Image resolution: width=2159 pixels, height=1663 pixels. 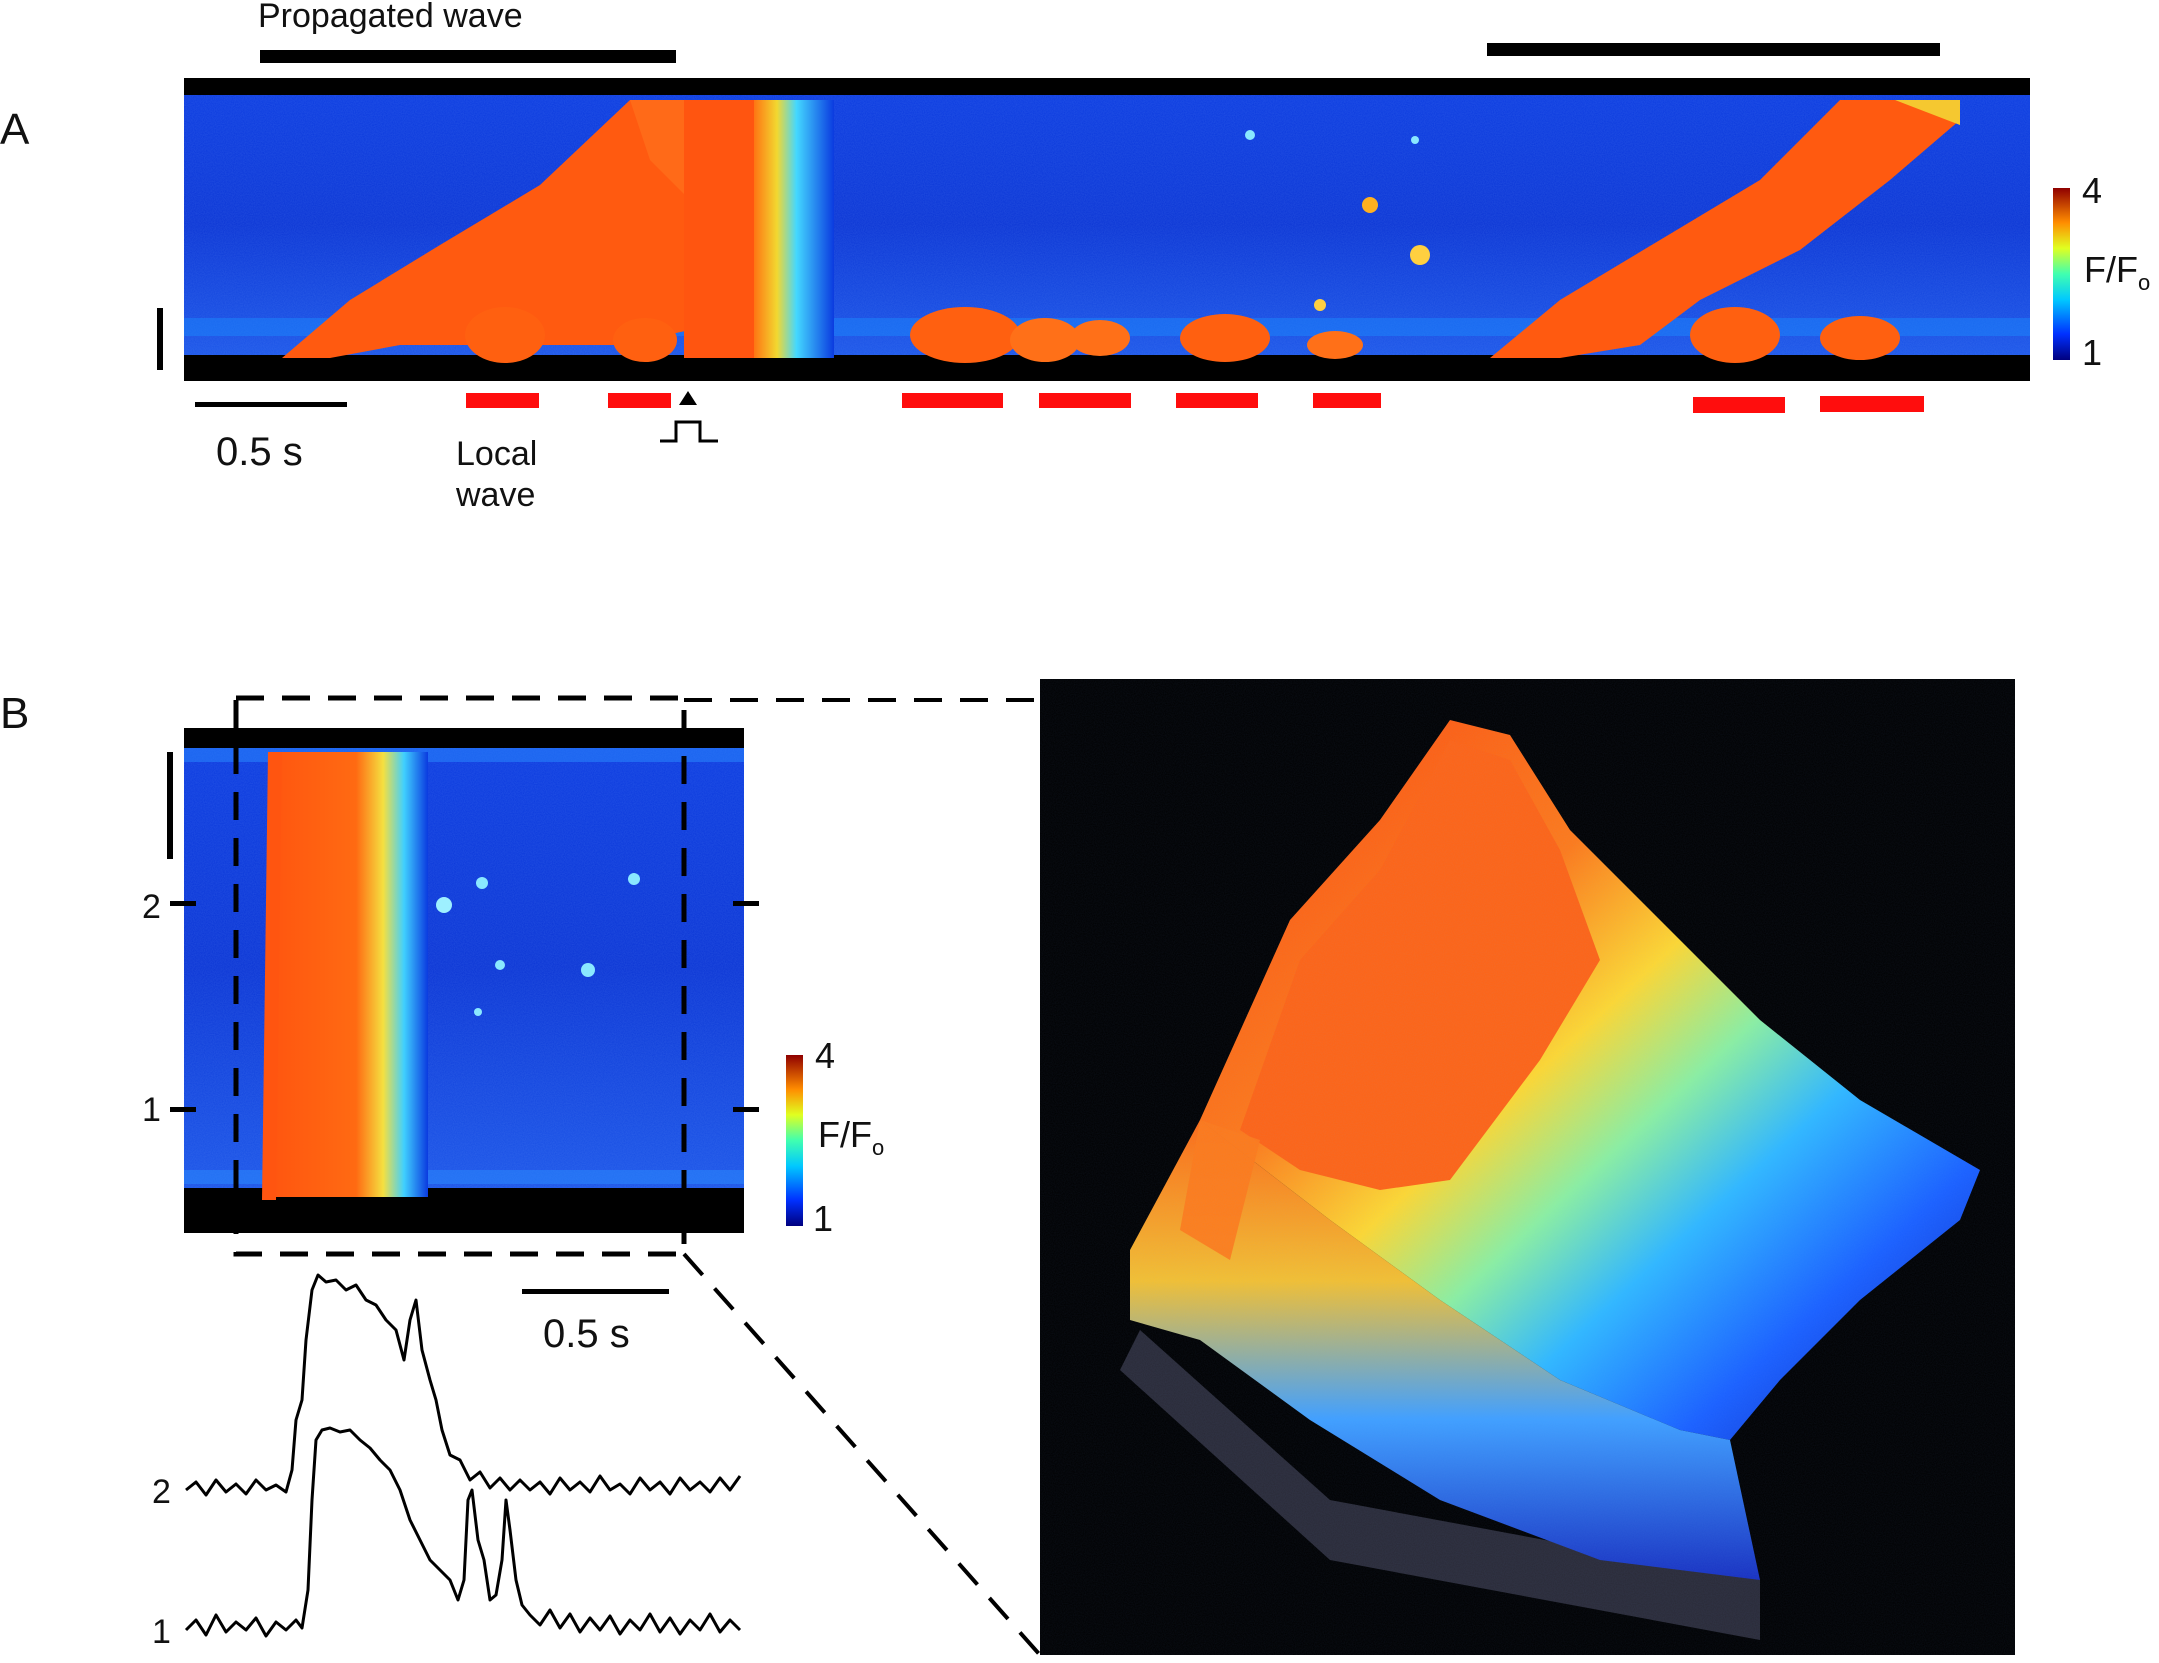 I want to click on row-label-2: 2, so click(x=151, y=907).